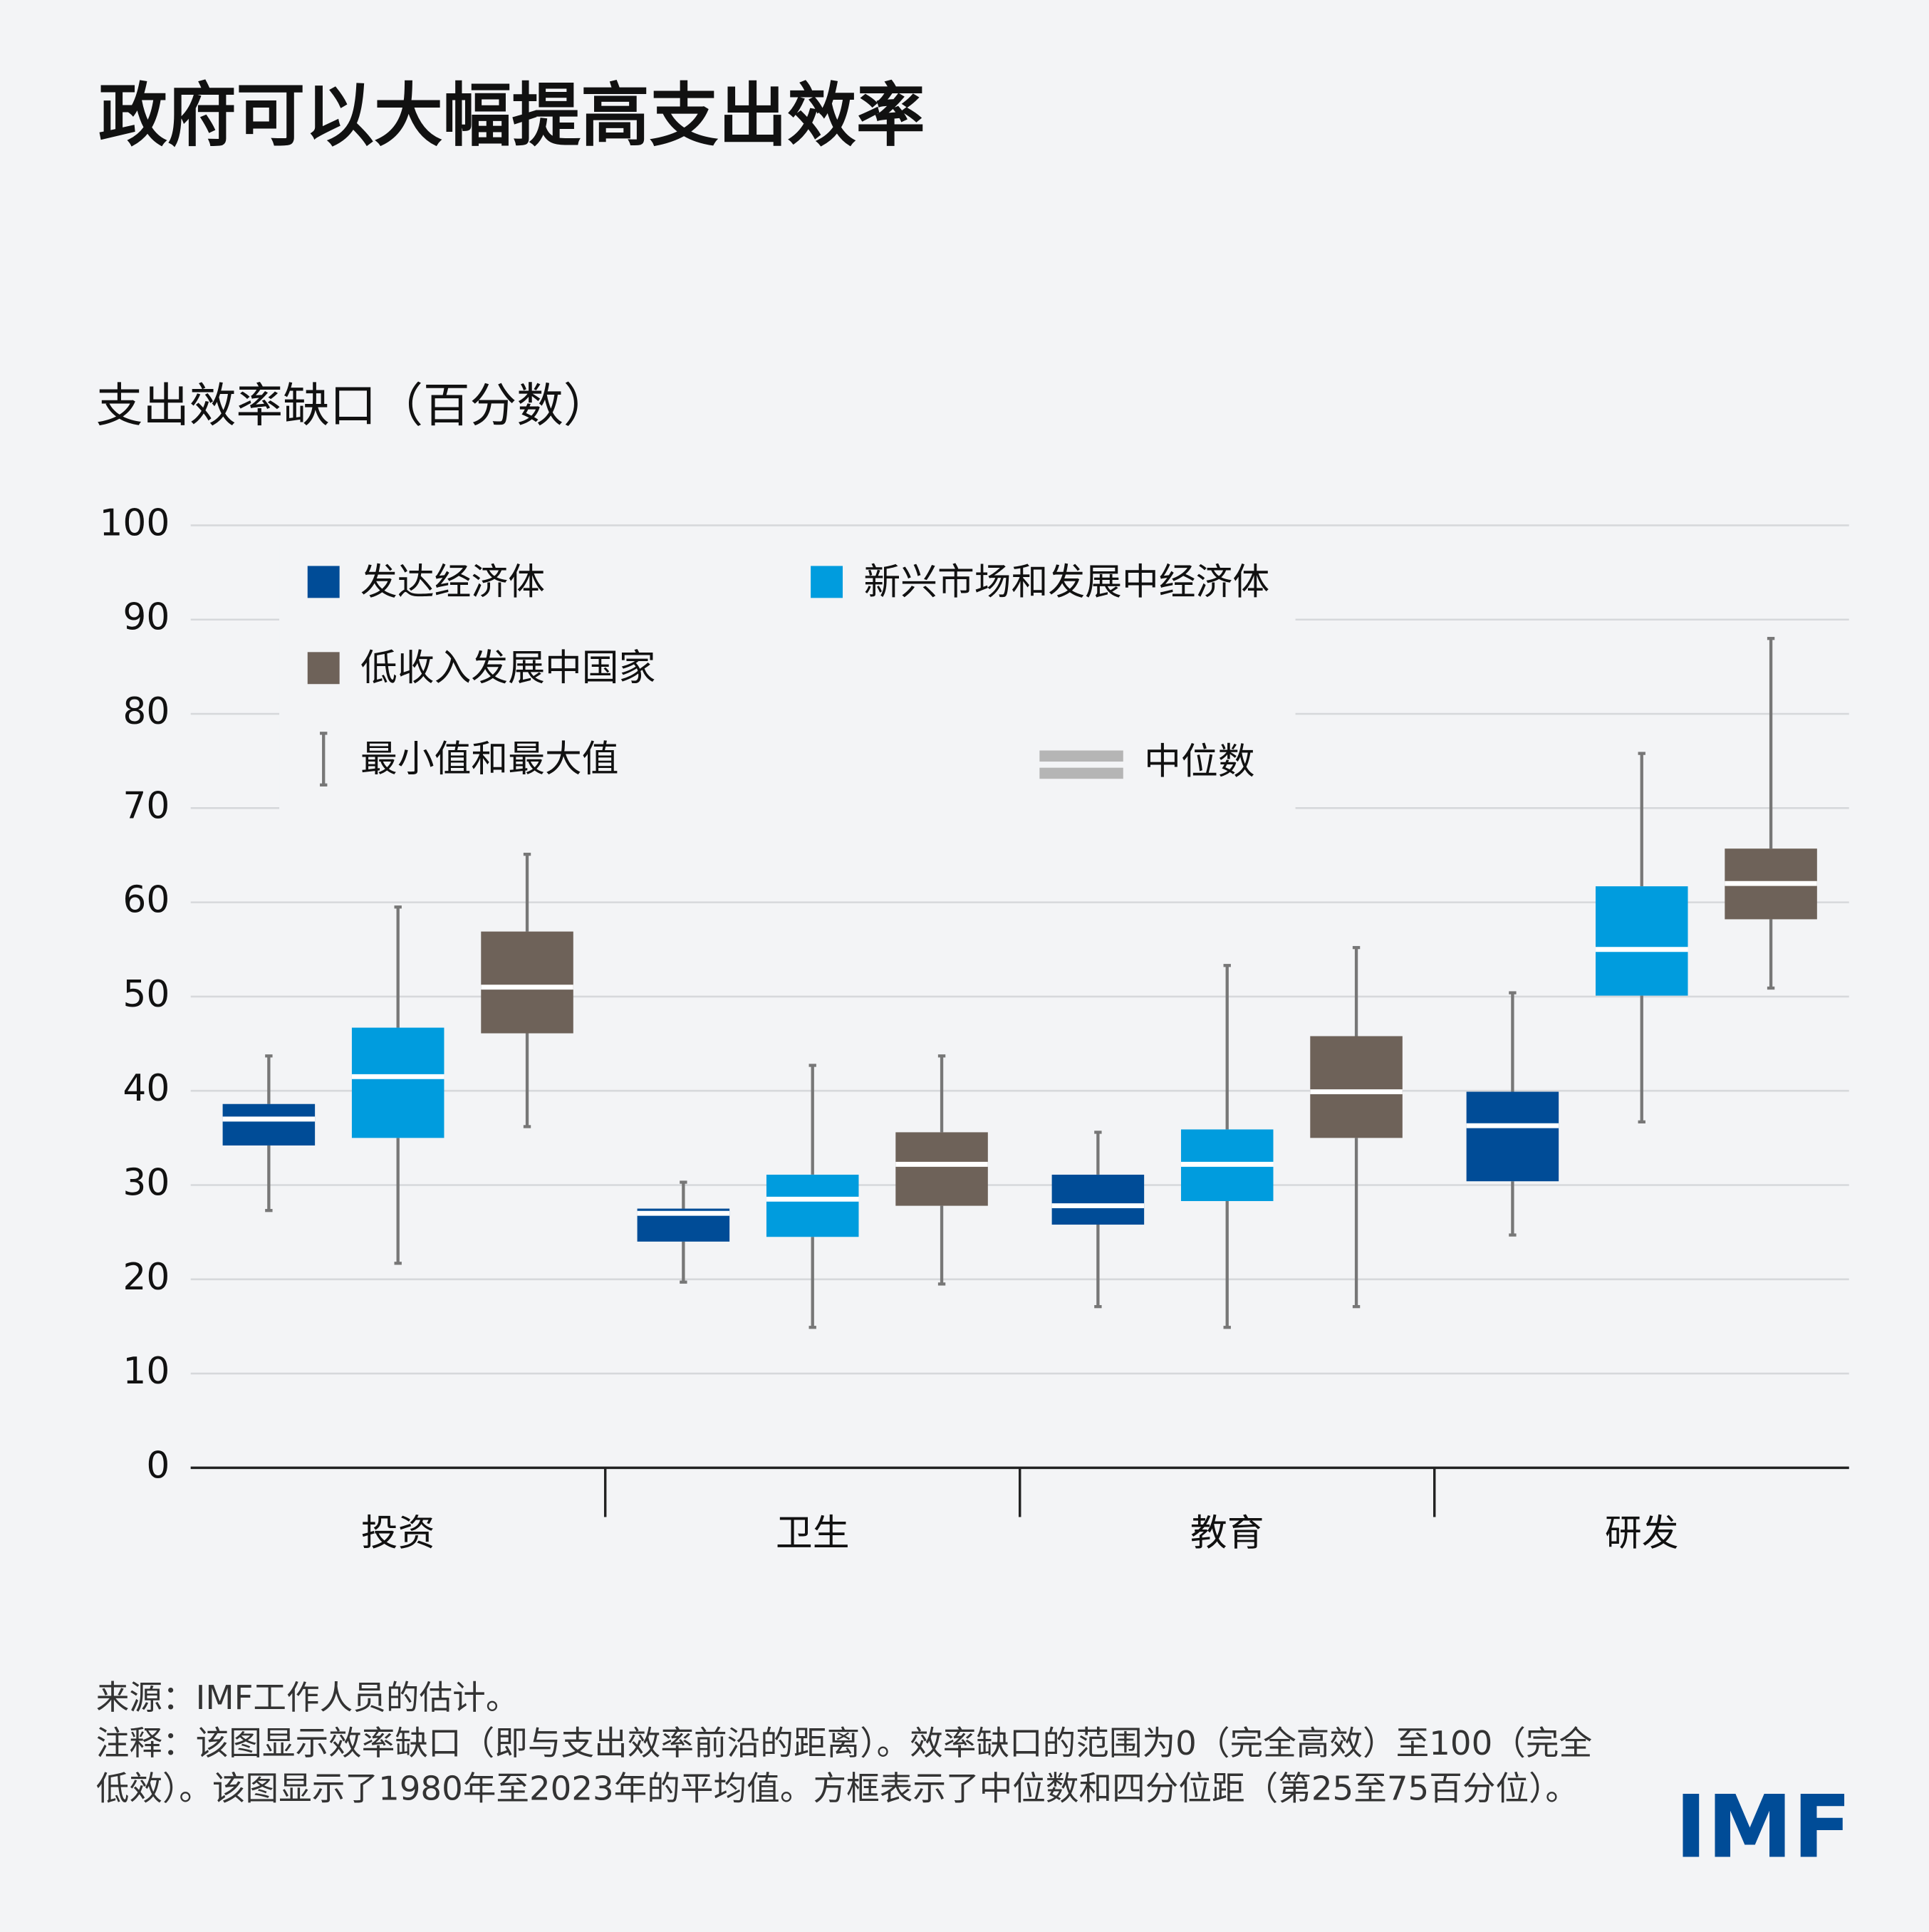 This screenshot has height=1932, width=1929. What do you see at coordinates (147, 617) in the screenshot?
I see `y-tick-label: 90` at bounding box center [147, 617].